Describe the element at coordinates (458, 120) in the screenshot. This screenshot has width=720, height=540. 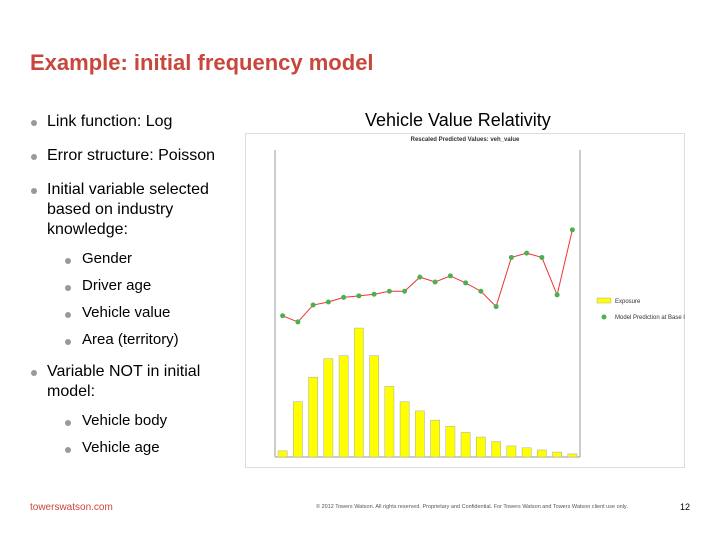
I see `chart-heading: Vehicle Value Relativity` at that location.